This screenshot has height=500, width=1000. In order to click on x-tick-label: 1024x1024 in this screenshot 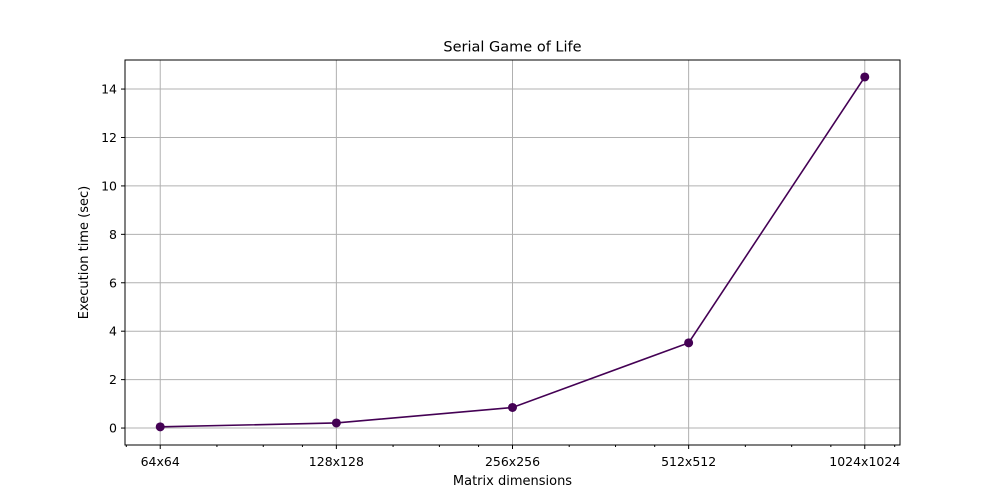, I will do `click(864, 461)`.